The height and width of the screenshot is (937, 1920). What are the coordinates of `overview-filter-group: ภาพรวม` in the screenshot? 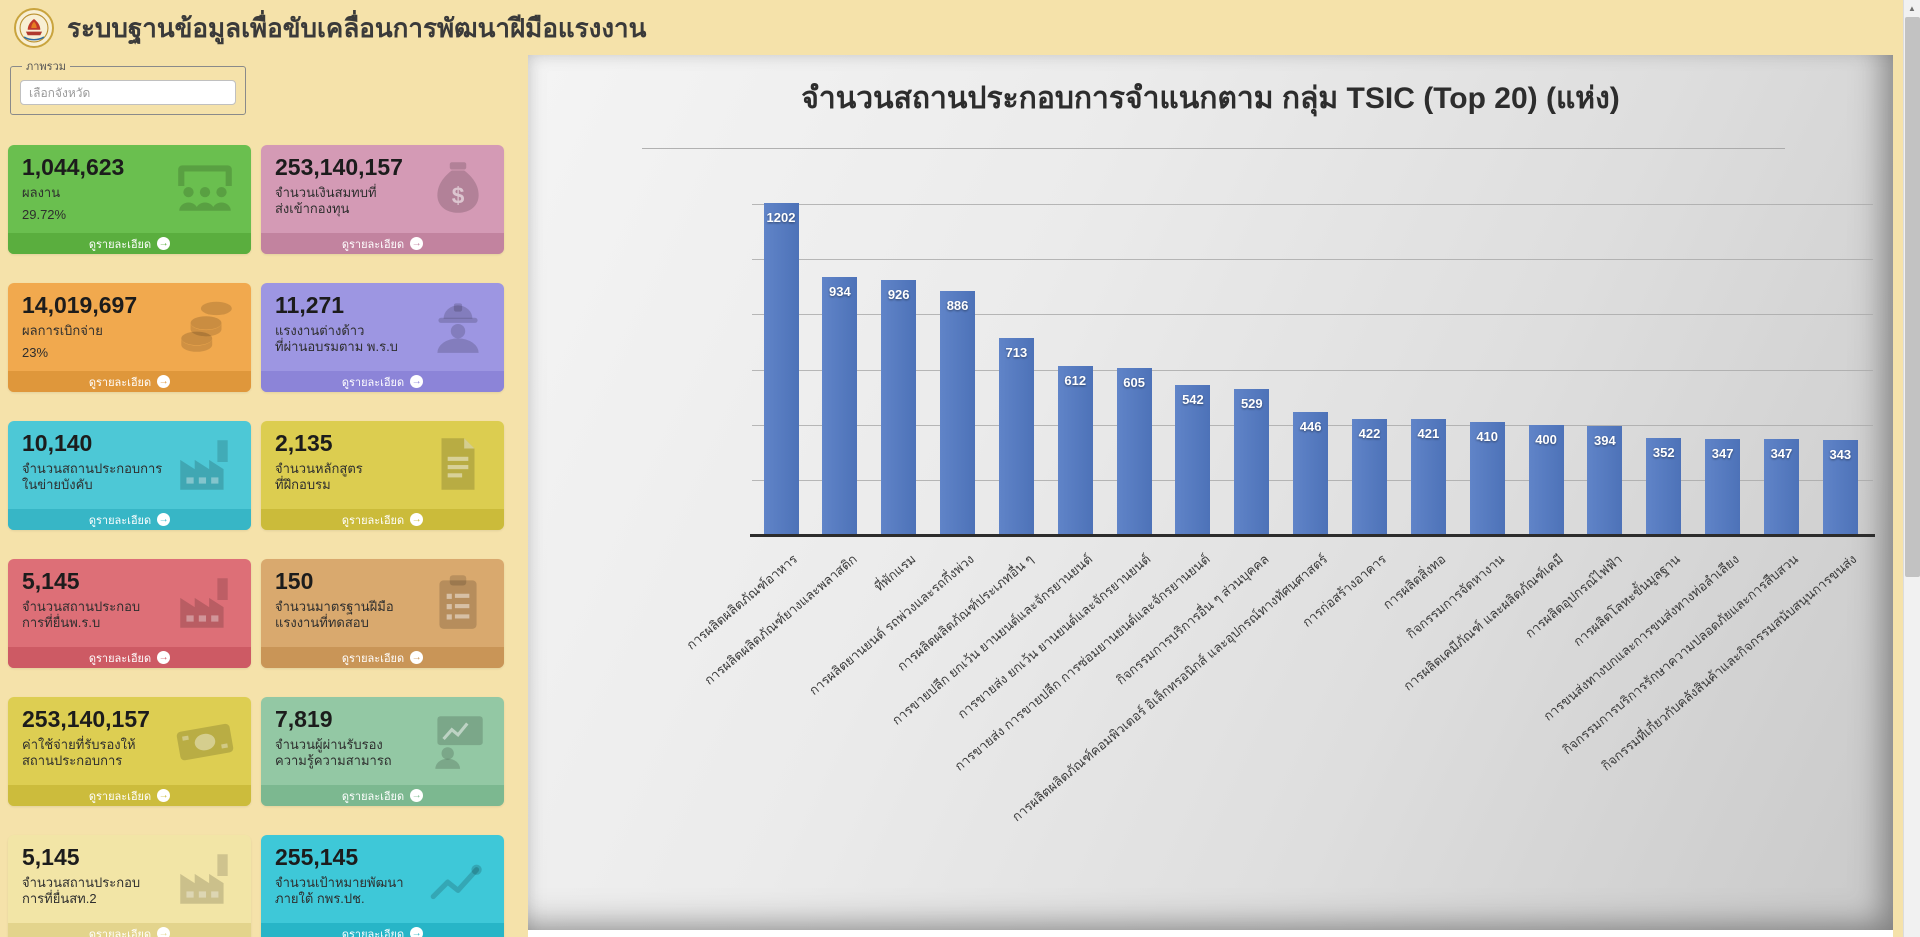 It's located at (128, 86).